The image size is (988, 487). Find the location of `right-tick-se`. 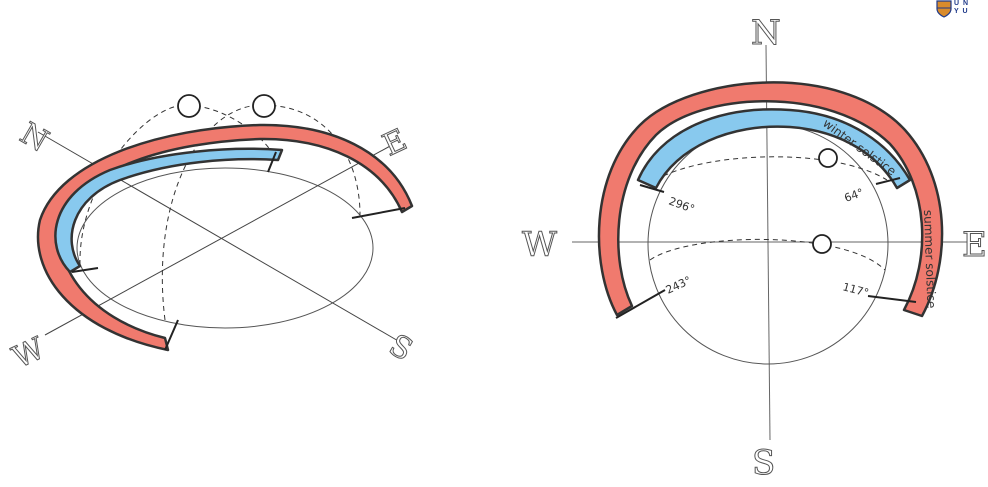

right-tick-se is located at coordinates (892, 299).